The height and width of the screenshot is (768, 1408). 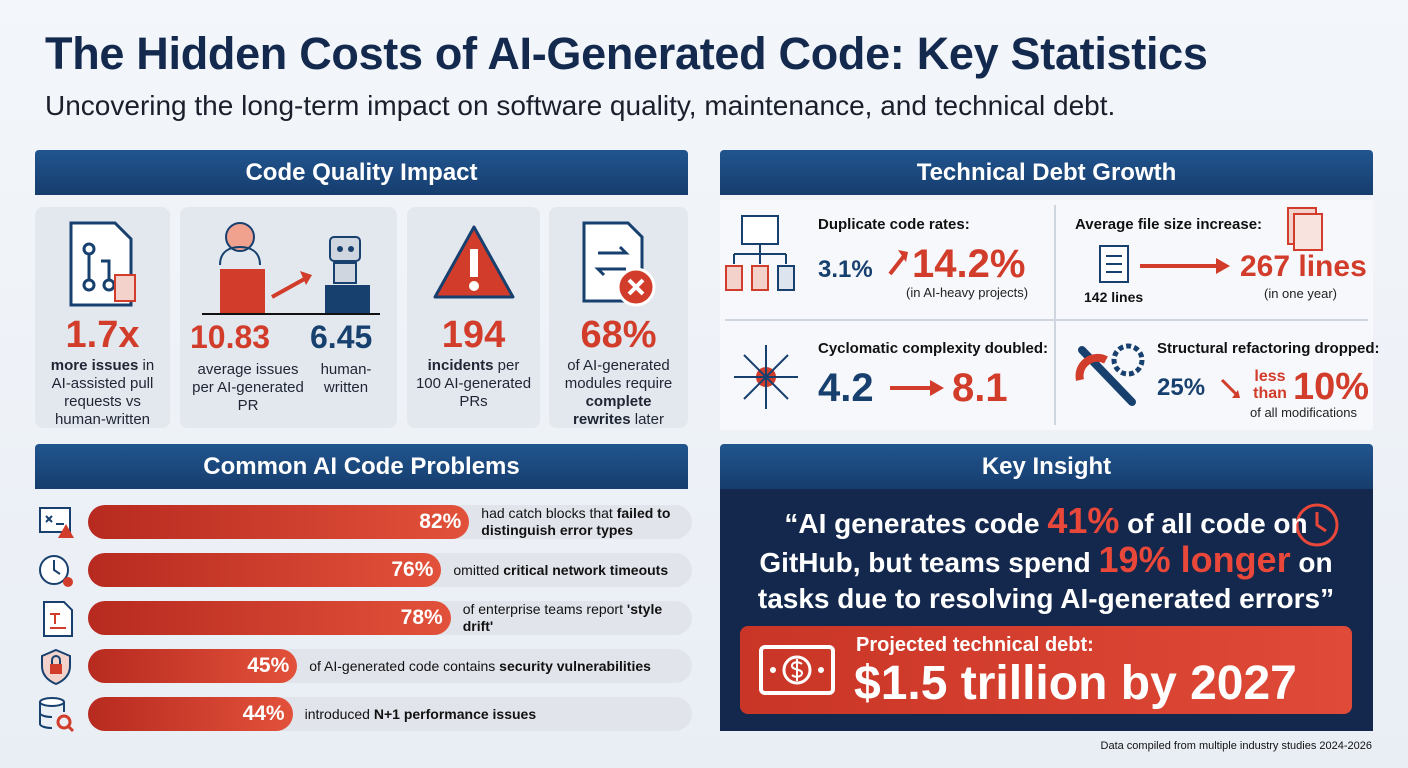 What do you see at coordinates (1046, 172) in the screenshot?
I see `section-heading: Technical Debt Growth` at bounding box center [1046, 172].